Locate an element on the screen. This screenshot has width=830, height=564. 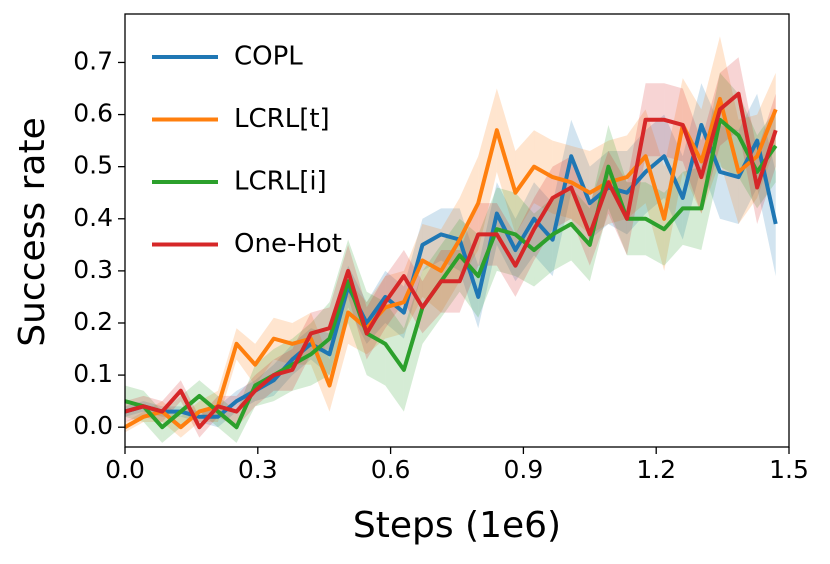
y-tick-label: 0.0 is located at coordinates (93, 425).